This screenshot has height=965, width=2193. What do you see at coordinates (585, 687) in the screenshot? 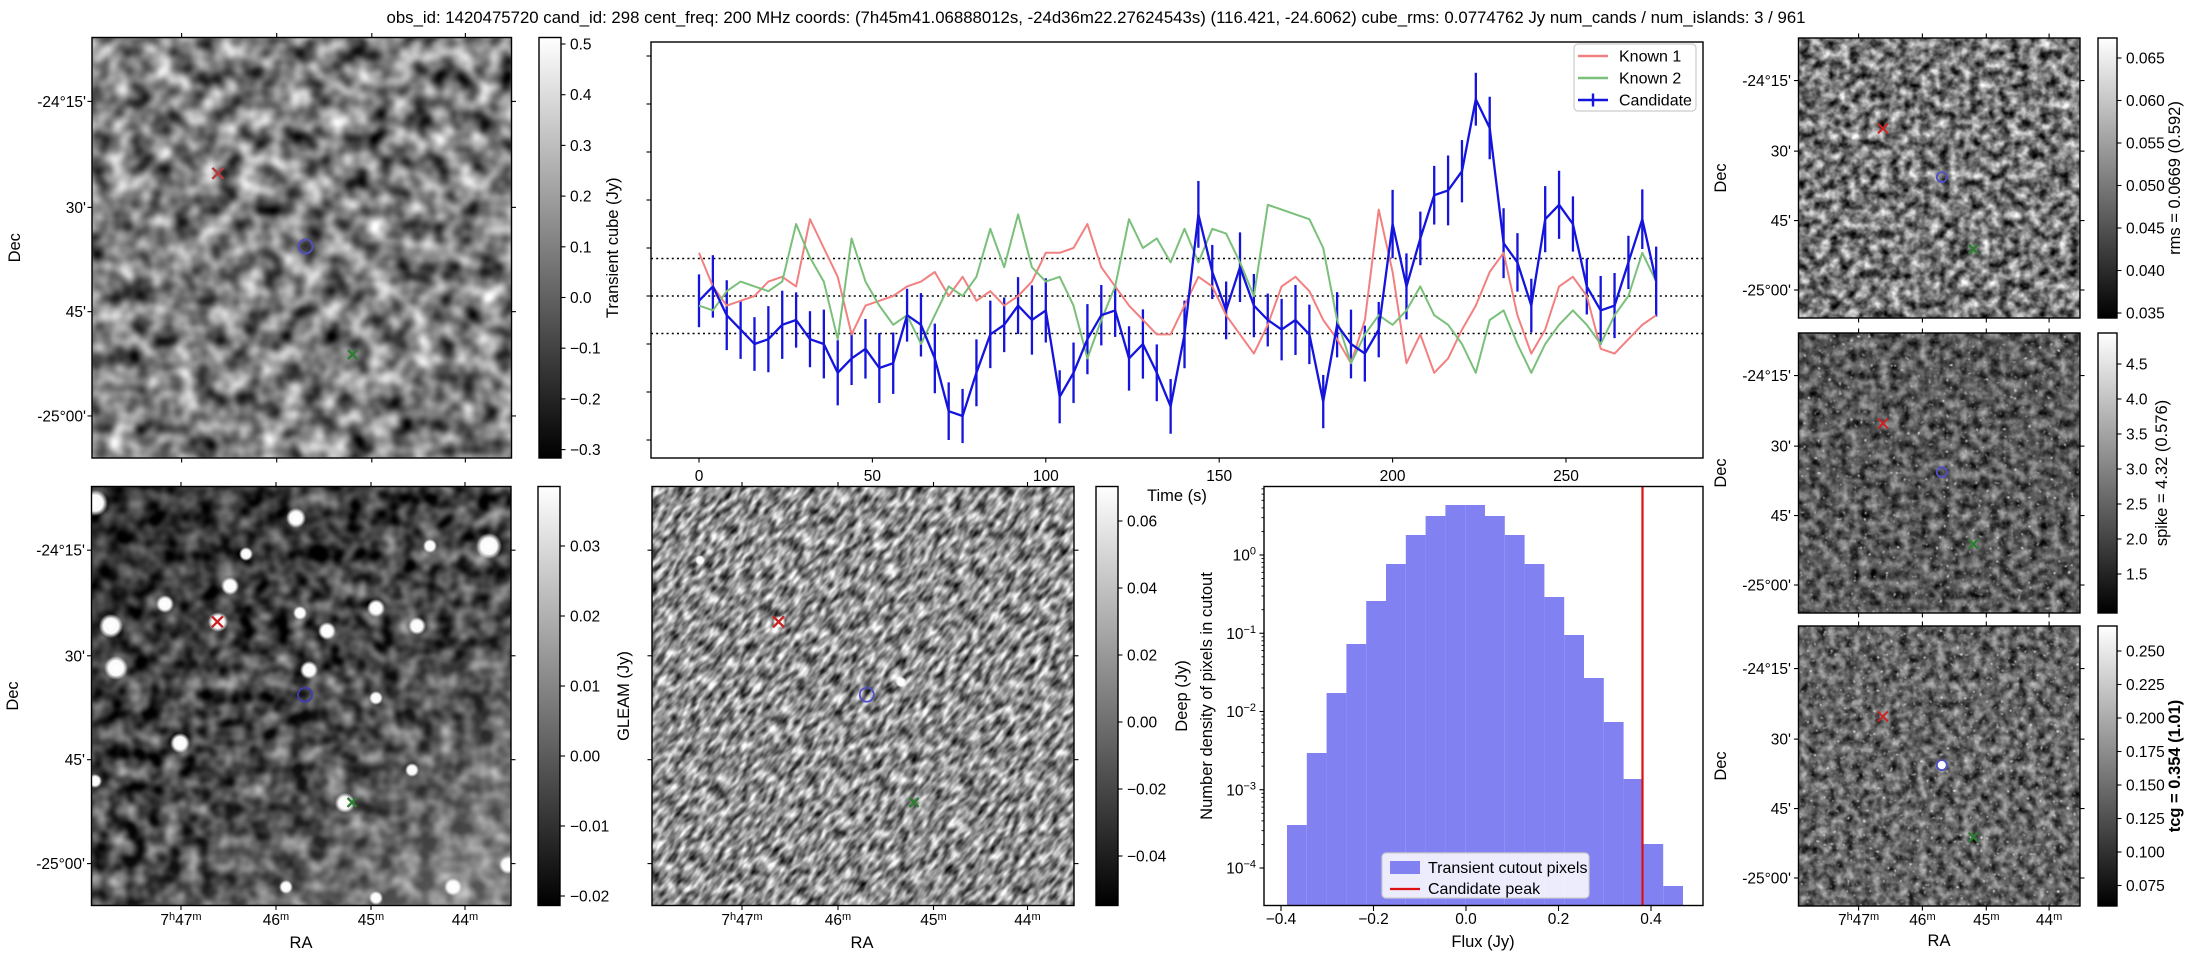
I see `svg-text: 0.01` at bounding box center [585, 687].